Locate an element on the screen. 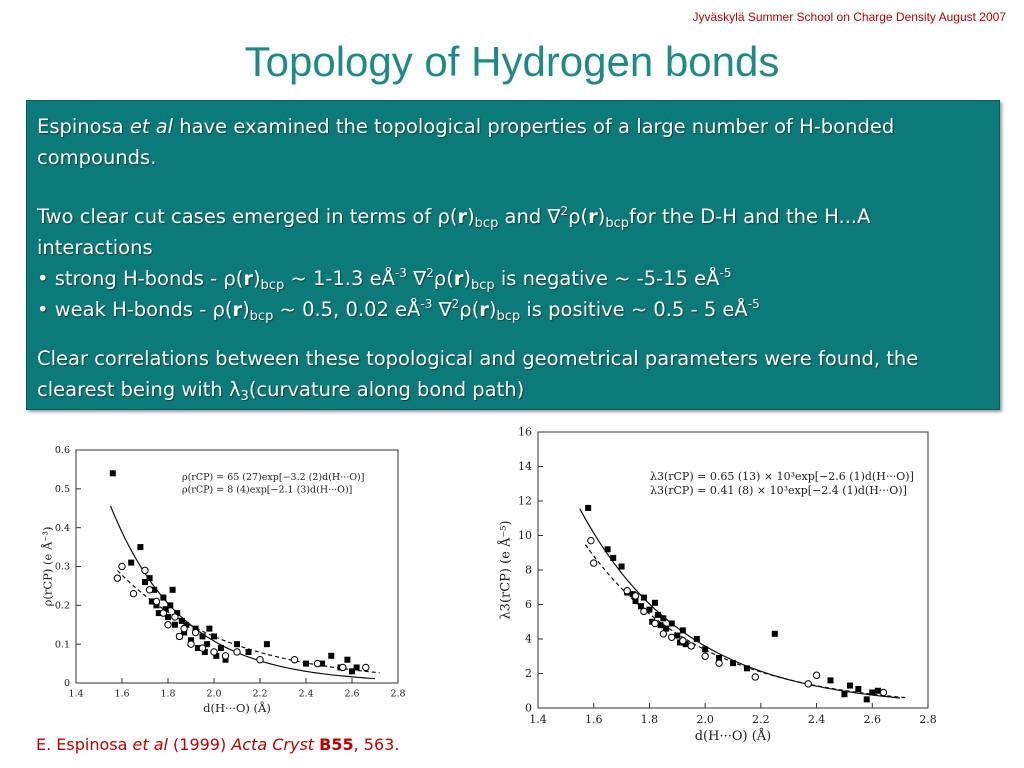 The image size is (1024, 768). x-tick-label: 2.4 is located at coordinates (305, 694).